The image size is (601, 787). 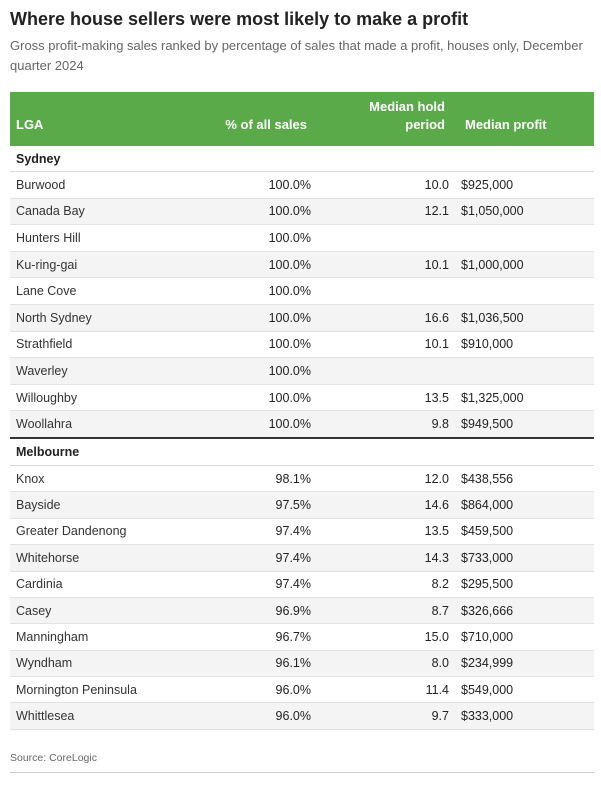 What do you see at coordinates (506, 124) in the screenshot?
I see `column-header-median-profit: Median profit` at bounding box center [506, 124].